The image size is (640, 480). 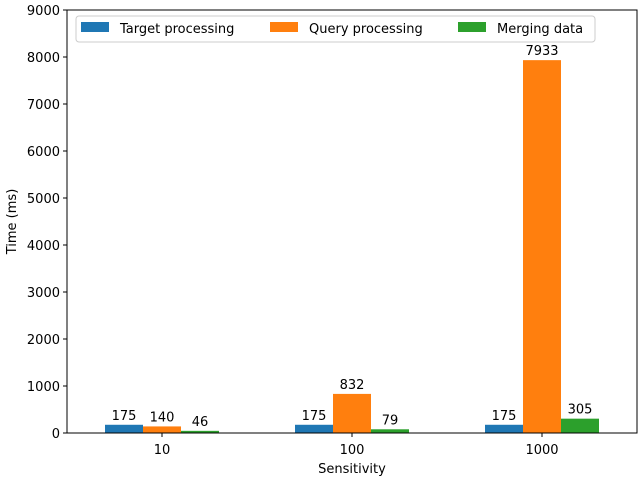 What do you see at coordinates (352, 450) in the screenshot?
I see `x-tick-label: 100` at bounding box center [352, 450].